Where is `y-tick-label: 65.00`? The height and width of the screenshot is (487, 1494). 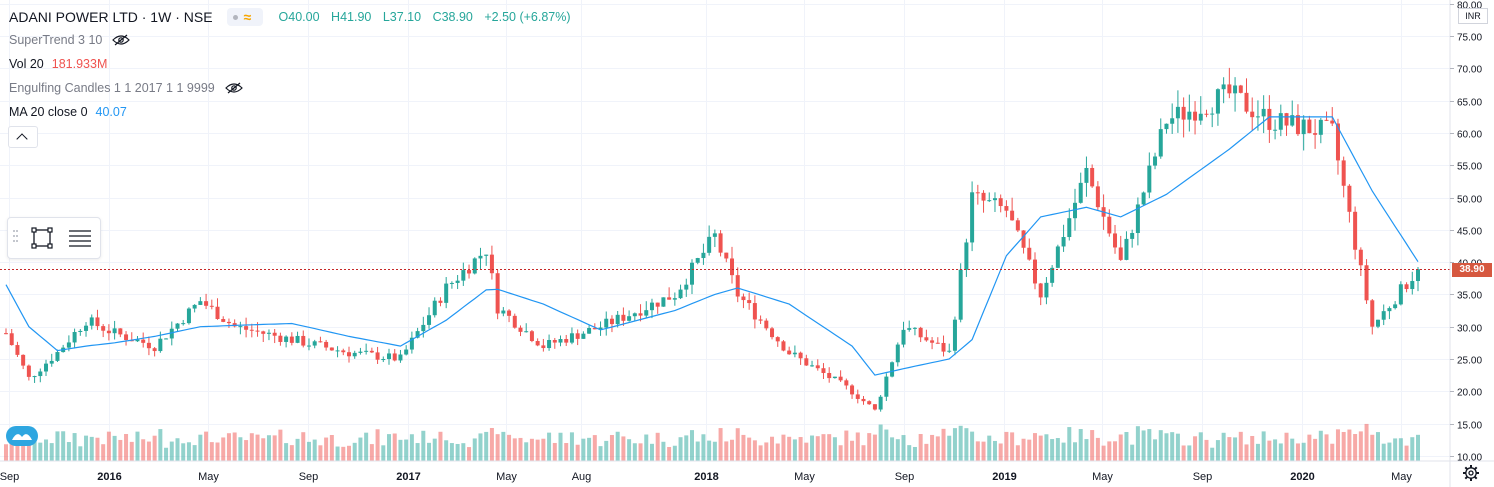 y-tick-label: 65.00 is located at coordinates (1469, 103).